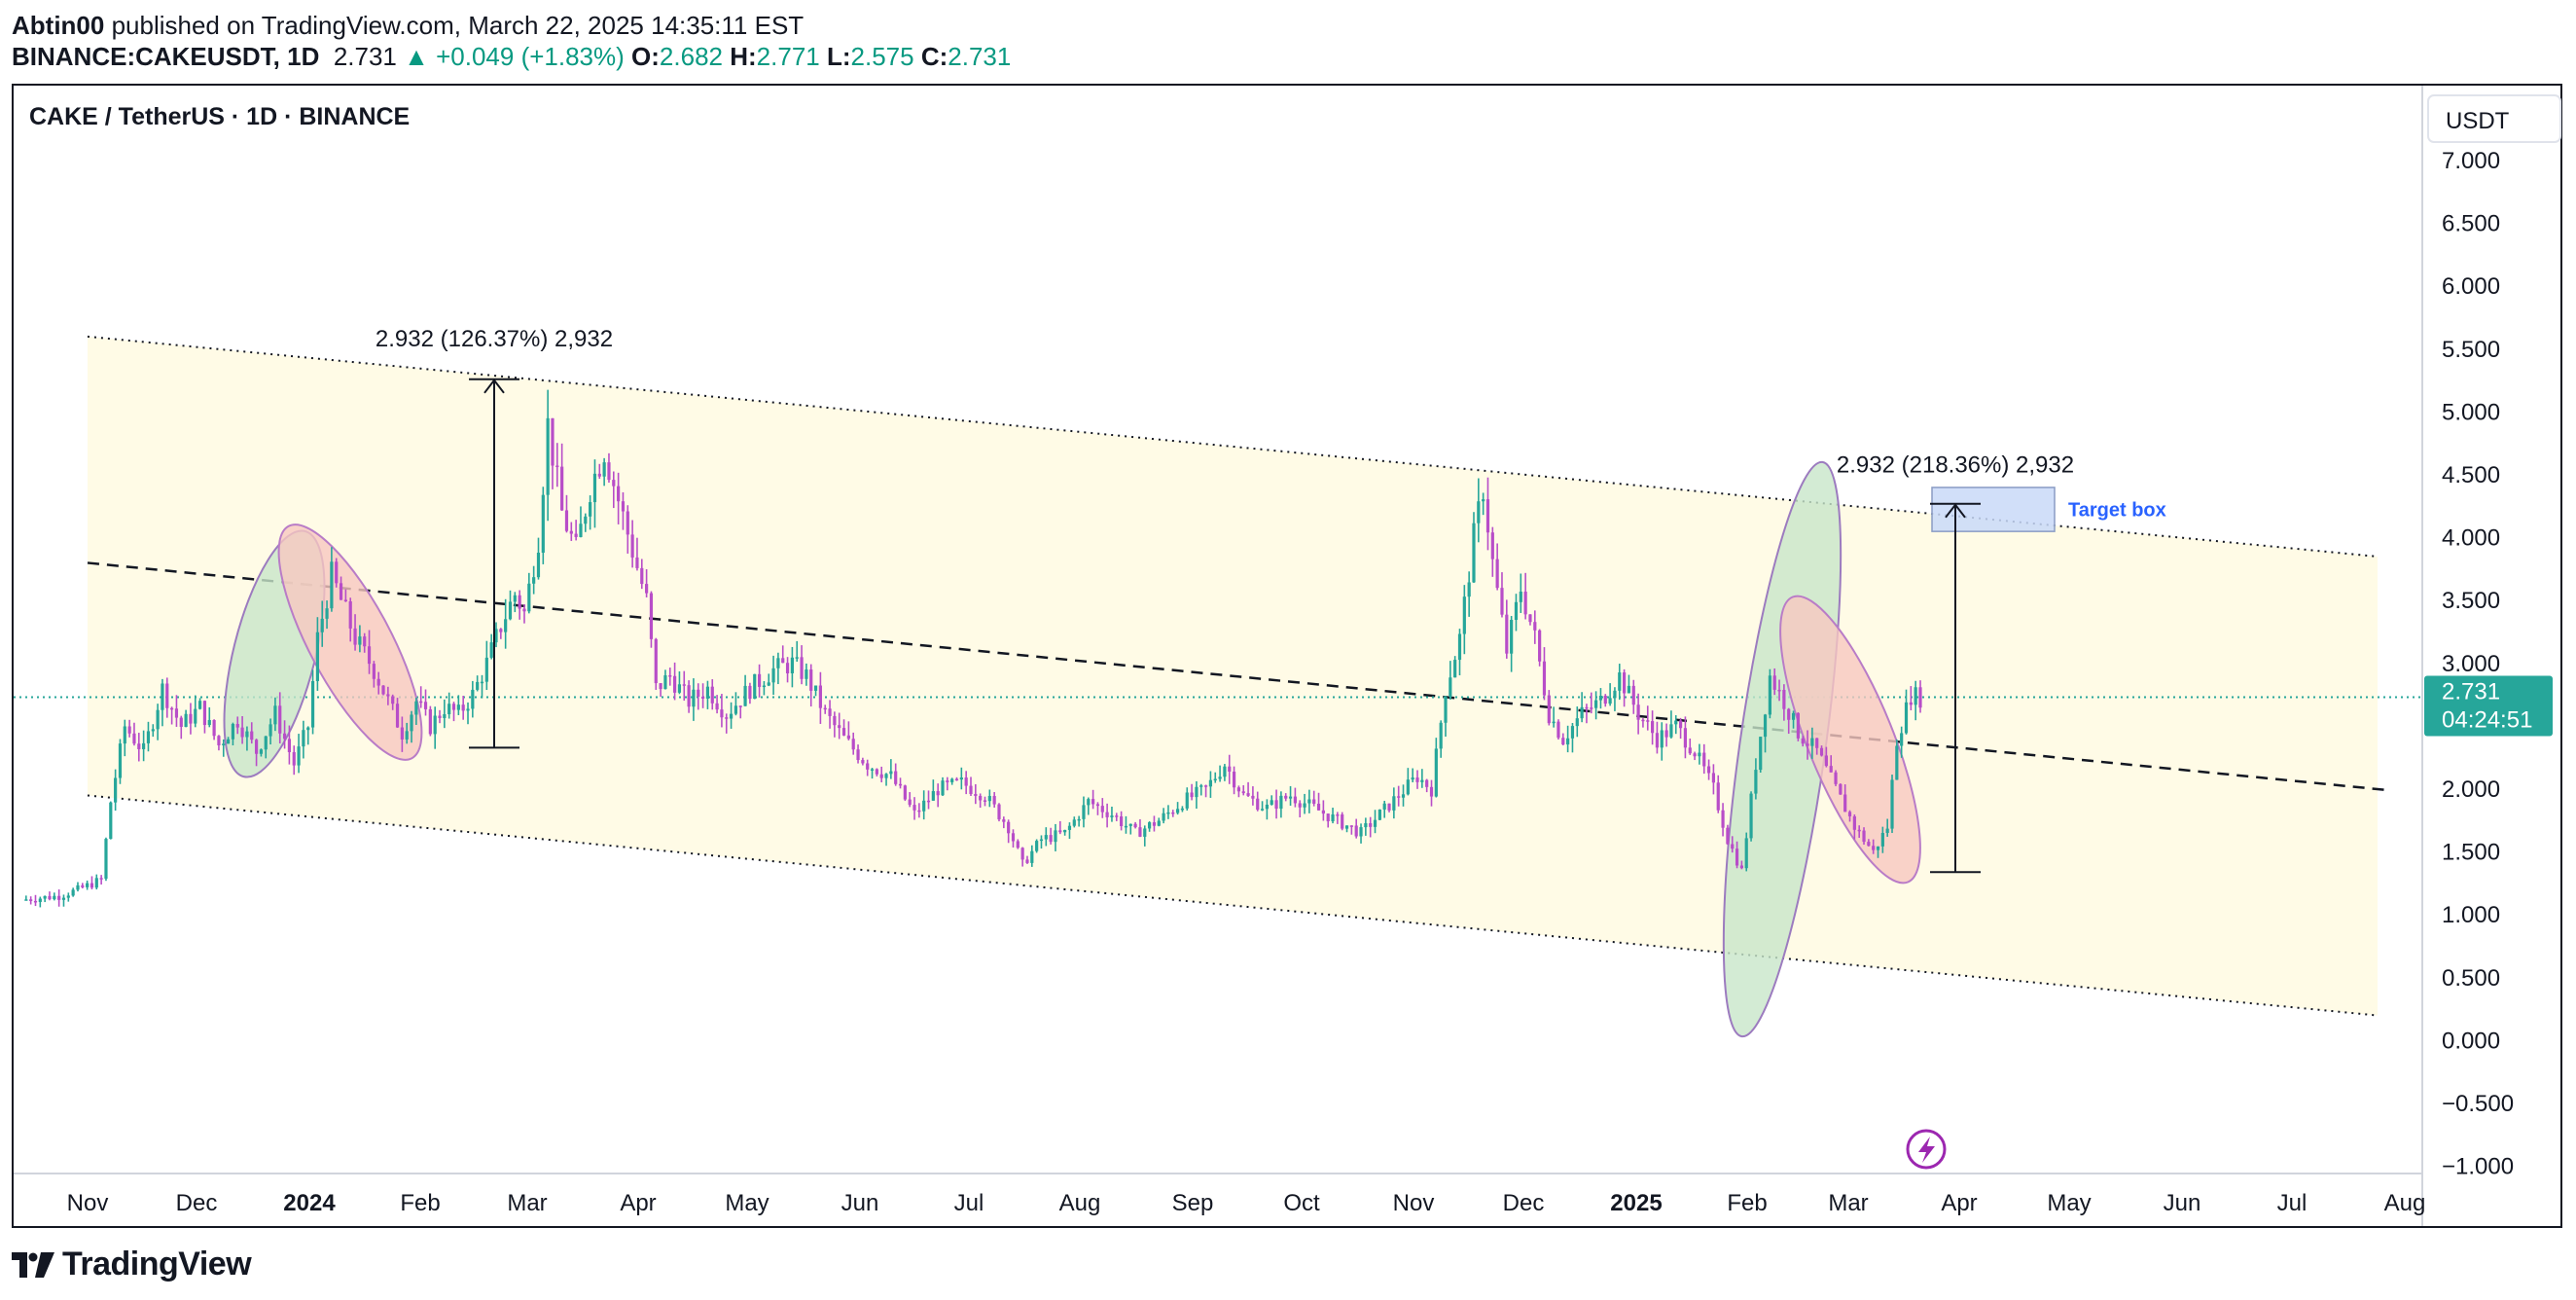 The image size is (2576, 1300). I want to click on tradingview-brand: TradingView, so click(157, 1264).